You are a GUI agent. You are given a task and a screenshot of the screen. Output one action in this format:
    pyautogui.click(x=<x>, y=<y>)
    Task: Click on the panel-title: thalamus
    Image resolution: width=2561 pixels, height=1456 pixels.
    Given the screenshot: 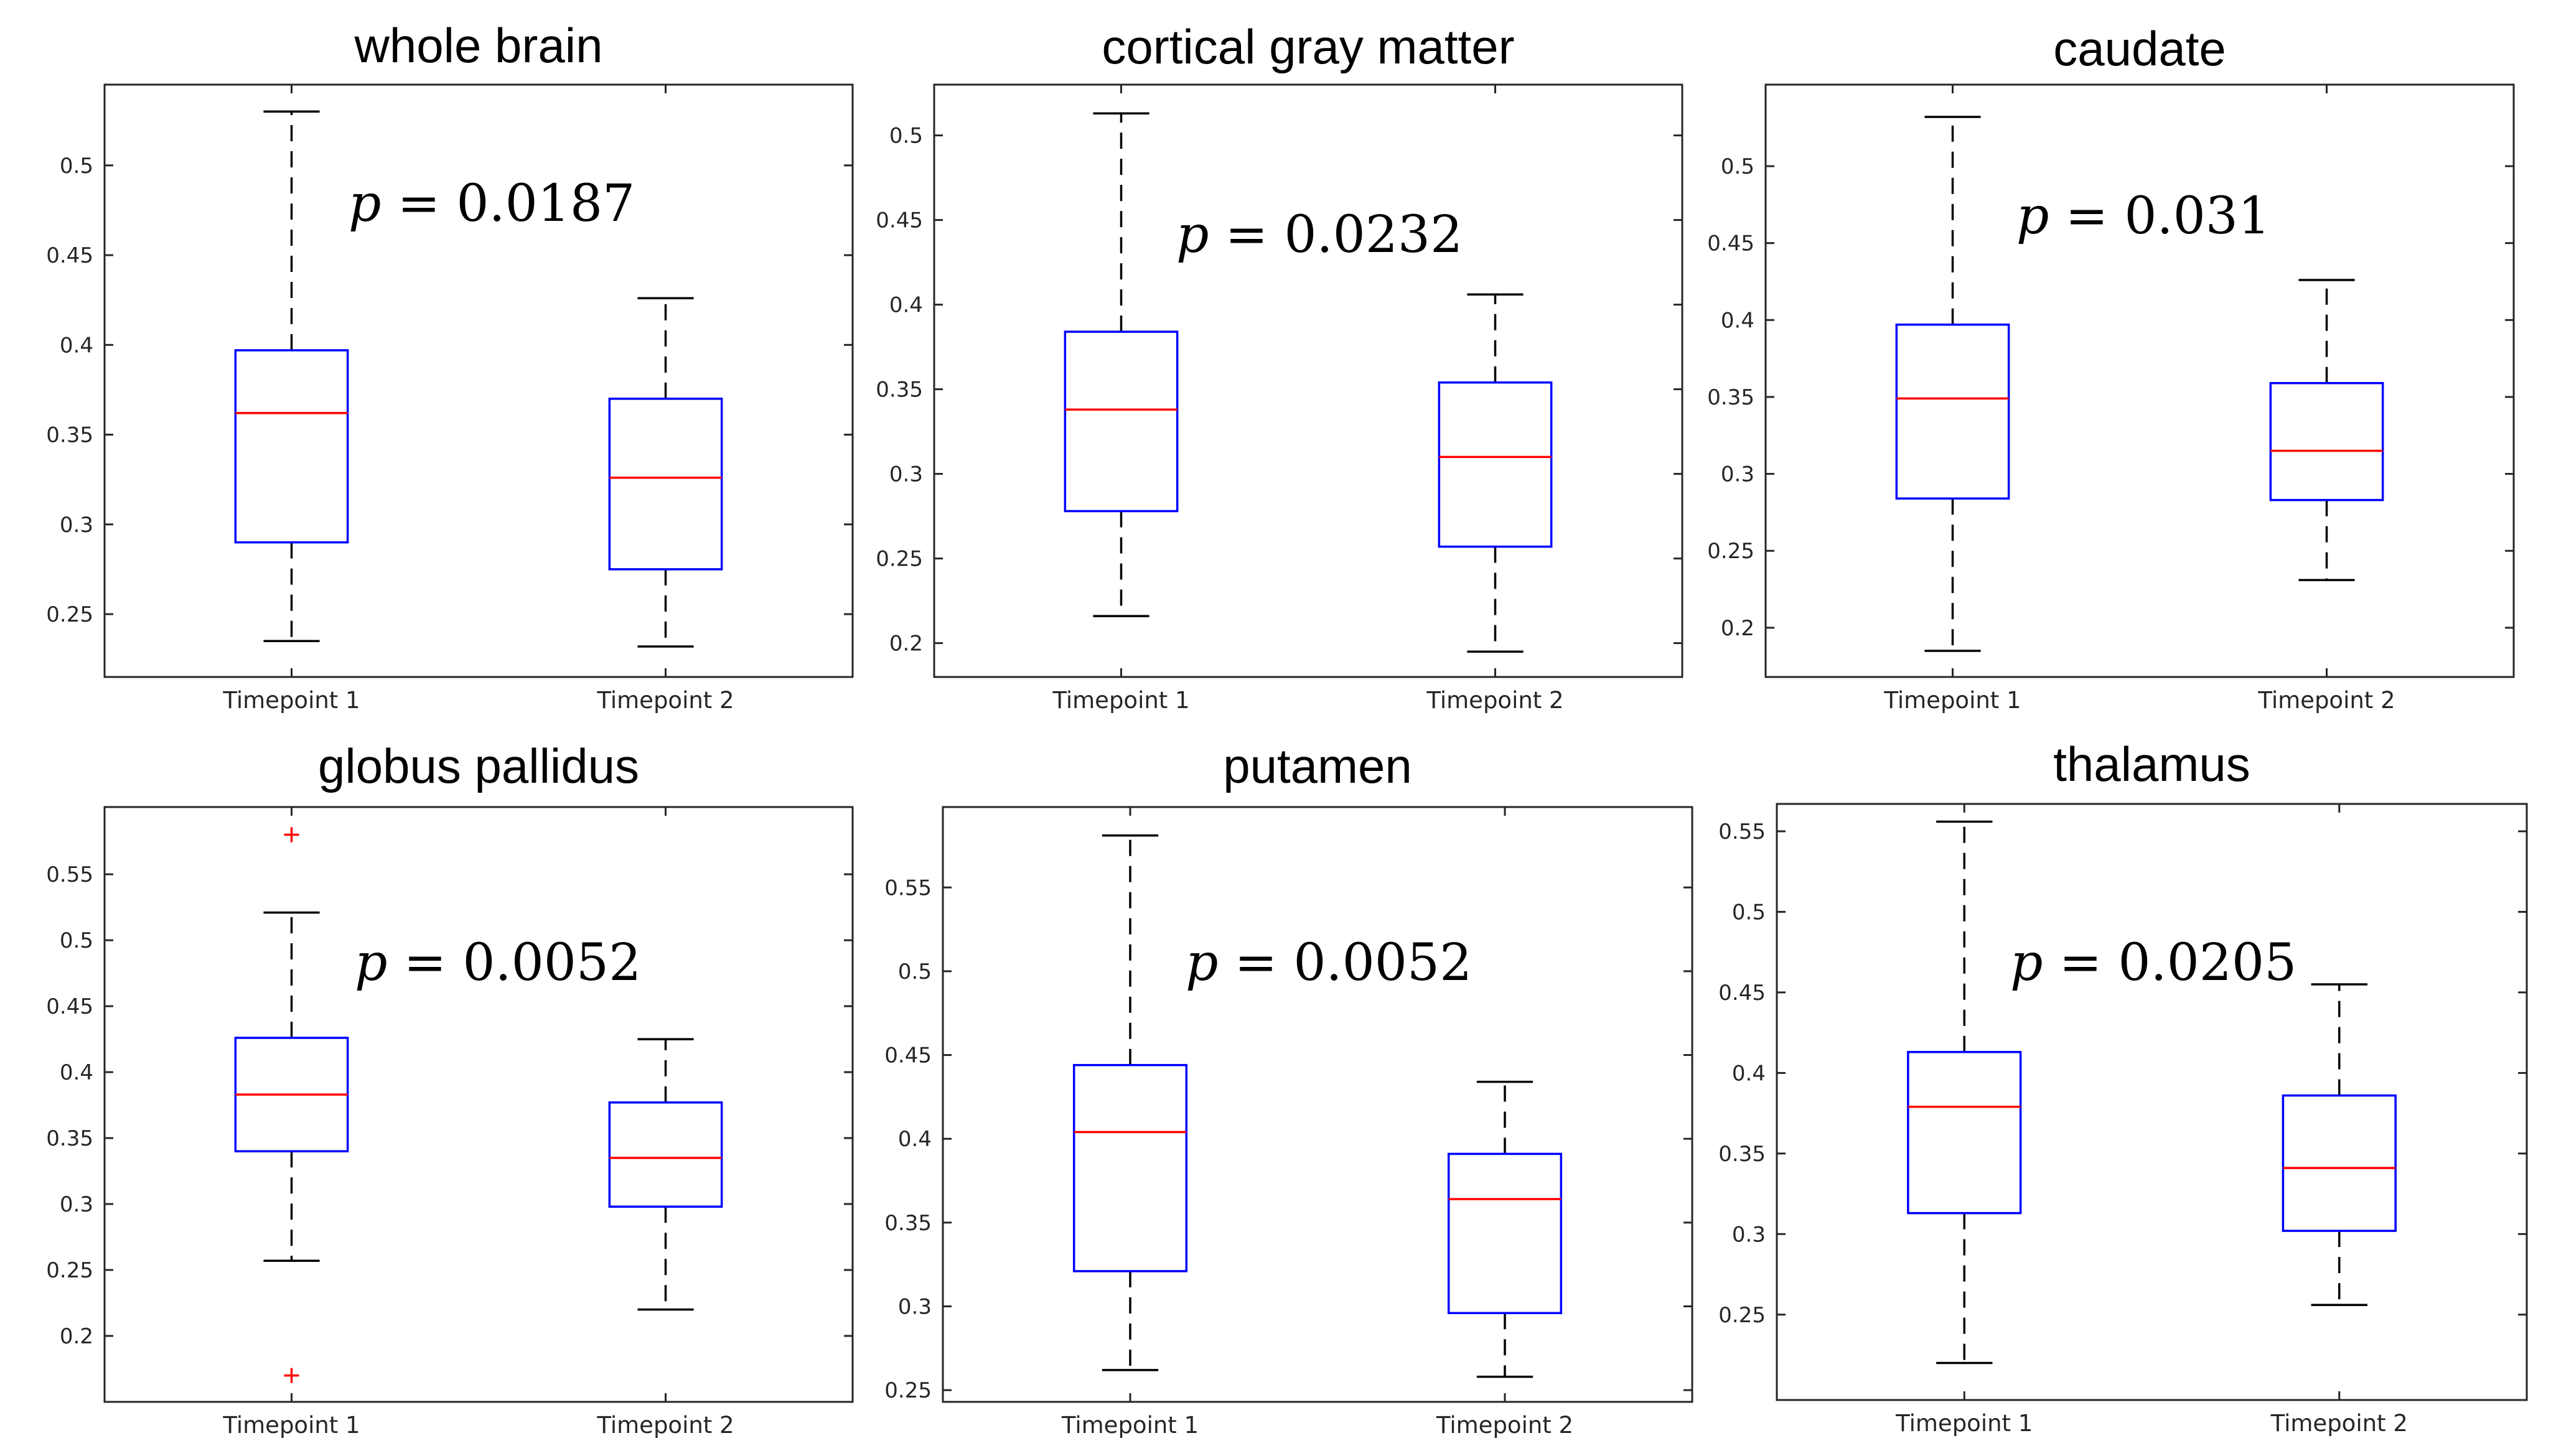 What is the action you would take?
    pyautogui.click(x=2151, y=764)
    